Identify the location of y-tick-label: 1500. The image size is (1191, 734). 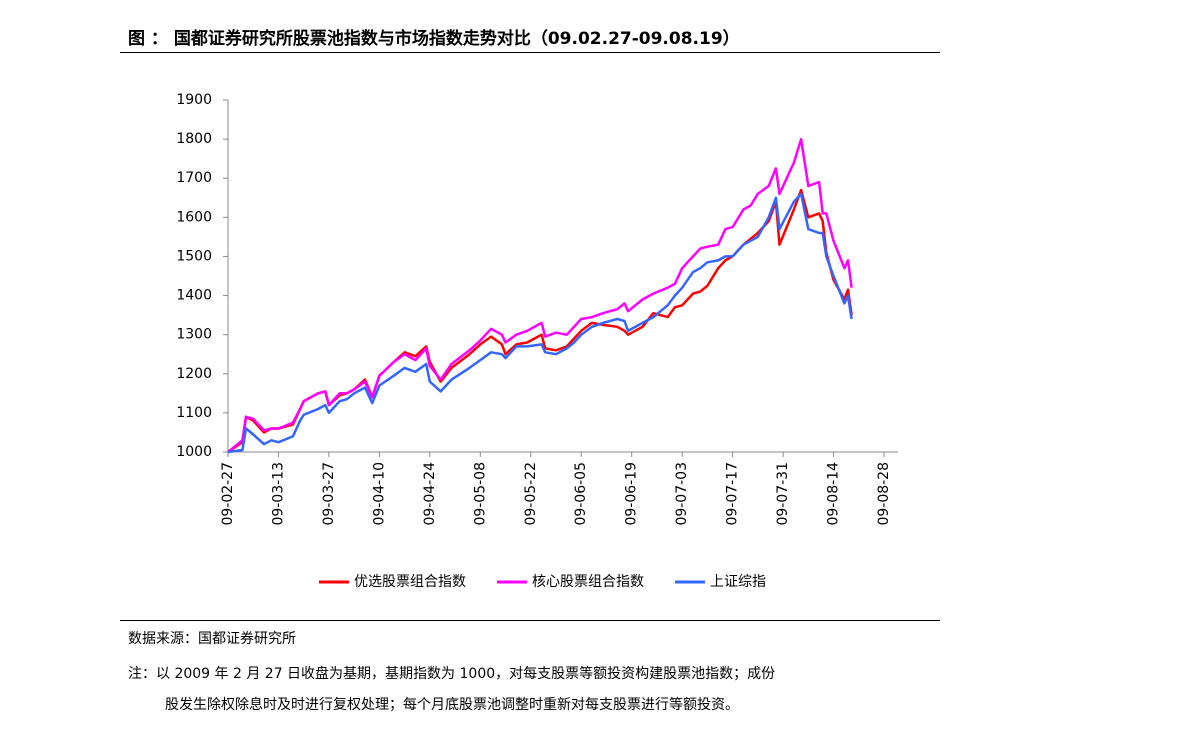
(194, 256).